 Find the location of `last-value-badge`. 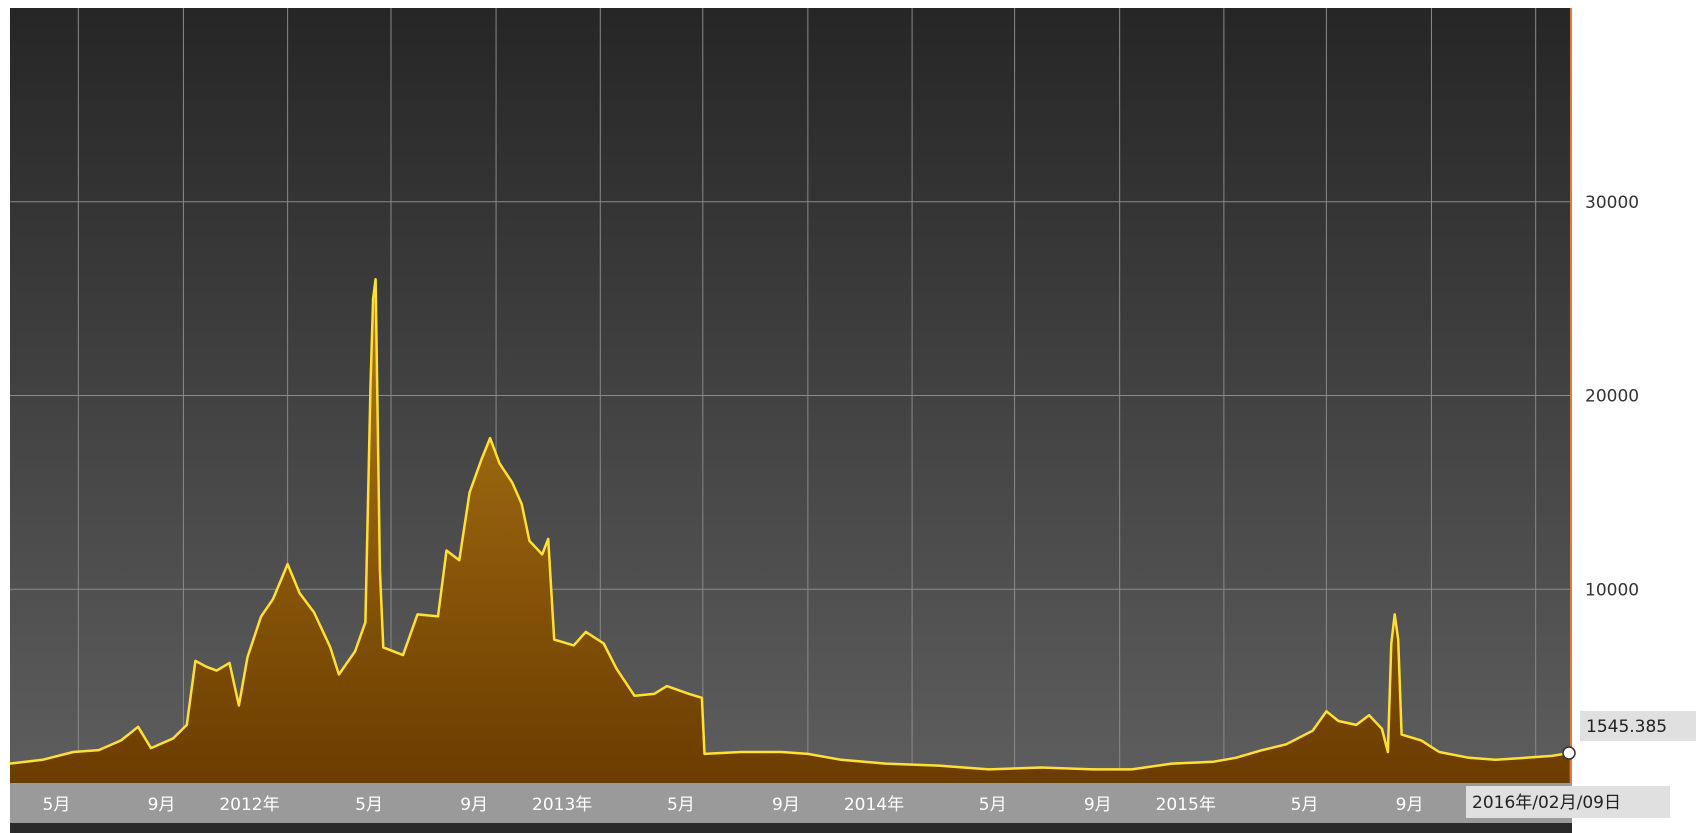

last-value-badge is located at coordinates (1638, 726).